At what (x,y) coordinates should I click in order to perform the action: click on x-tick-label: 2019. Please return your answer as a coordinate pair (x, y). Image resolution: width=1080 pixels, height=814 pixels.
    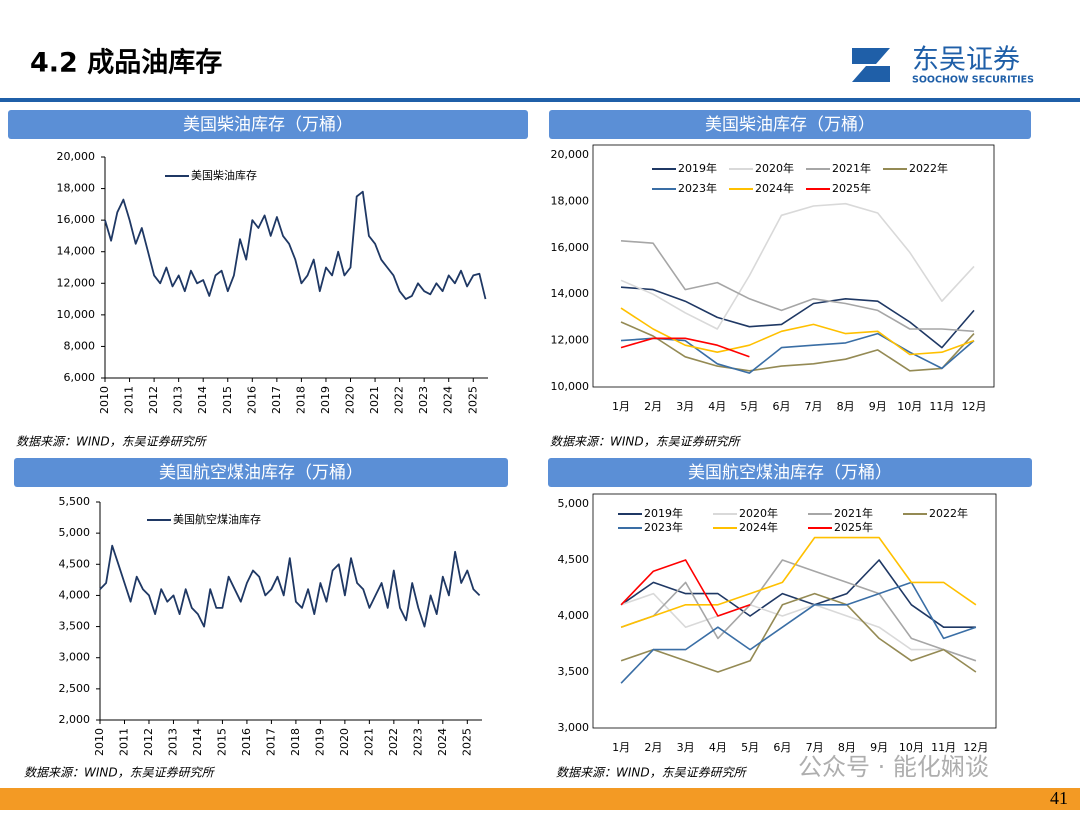
    Looking at the image, I should click on (325, 400).